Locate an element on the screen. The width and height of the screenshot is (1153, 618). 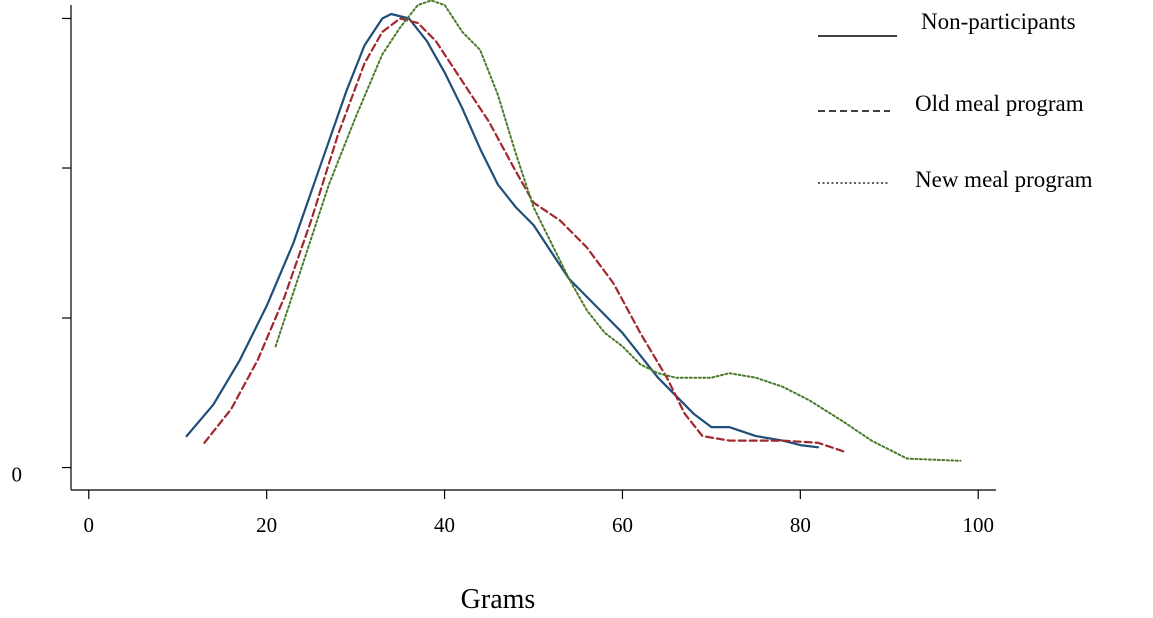
x-axis-title: Grams is located at coordinates (498, 599).